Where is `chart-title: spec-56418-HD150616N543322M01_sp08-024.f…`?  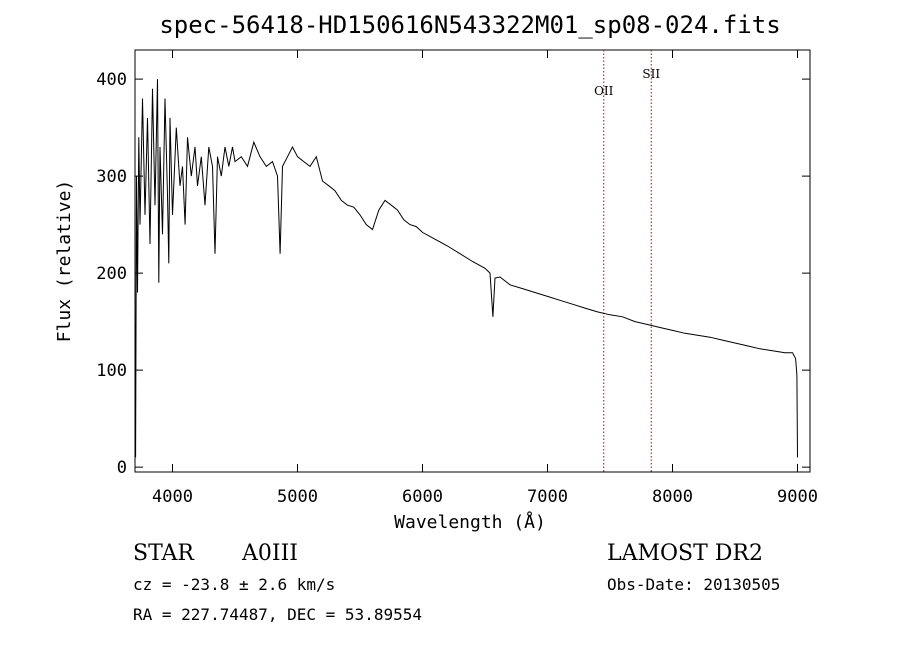
chart-title: spec-56418-HD150616N543322M01_sp08-024.f… is located at coordinates (469, 25).